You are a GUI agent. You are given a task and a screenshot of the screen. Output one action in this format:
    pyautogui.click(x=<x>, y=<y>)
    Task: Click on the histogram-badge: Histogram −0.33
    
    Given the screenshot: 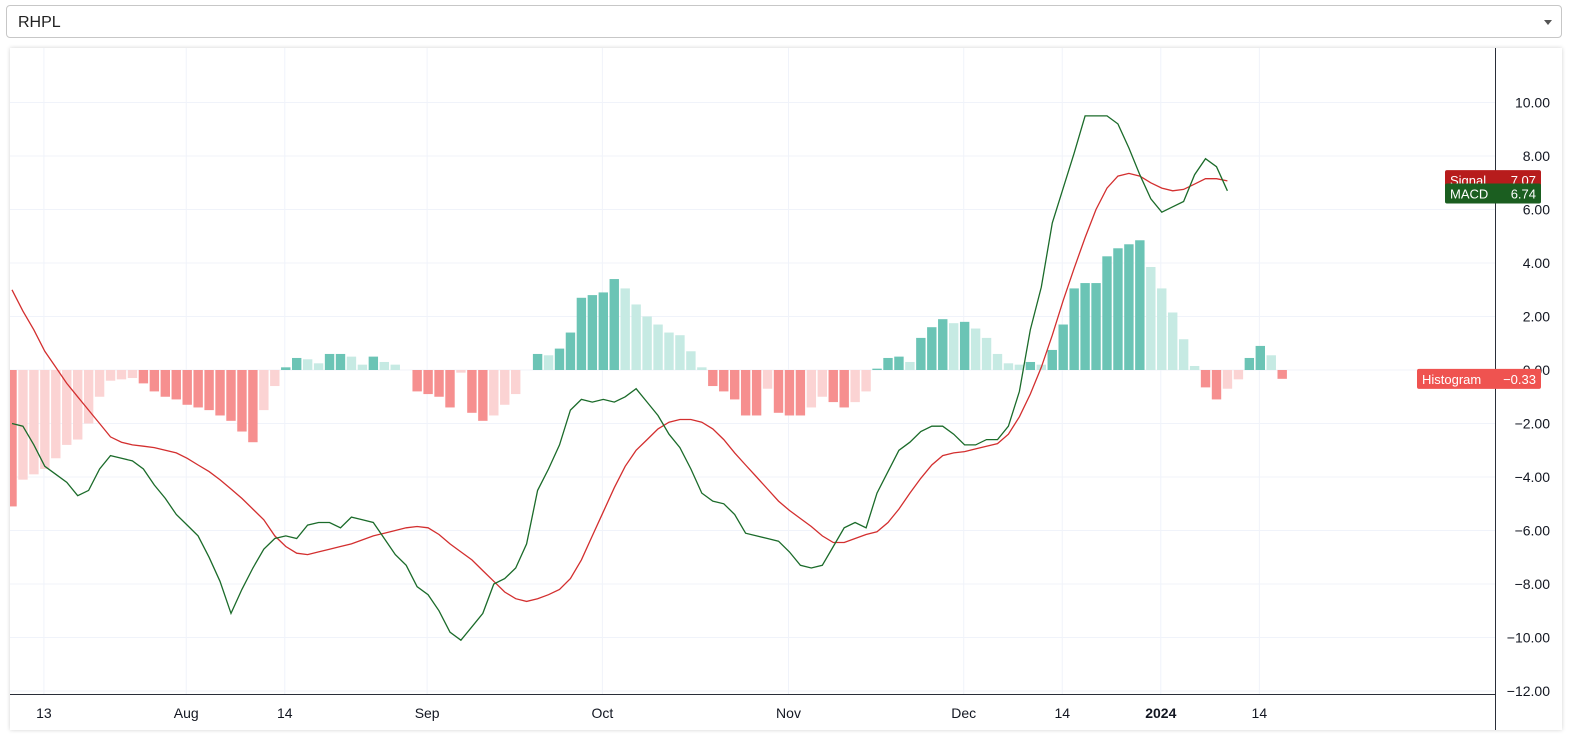 What is the action you would take?
    pyautogui.click(x=1479, y=378)
    